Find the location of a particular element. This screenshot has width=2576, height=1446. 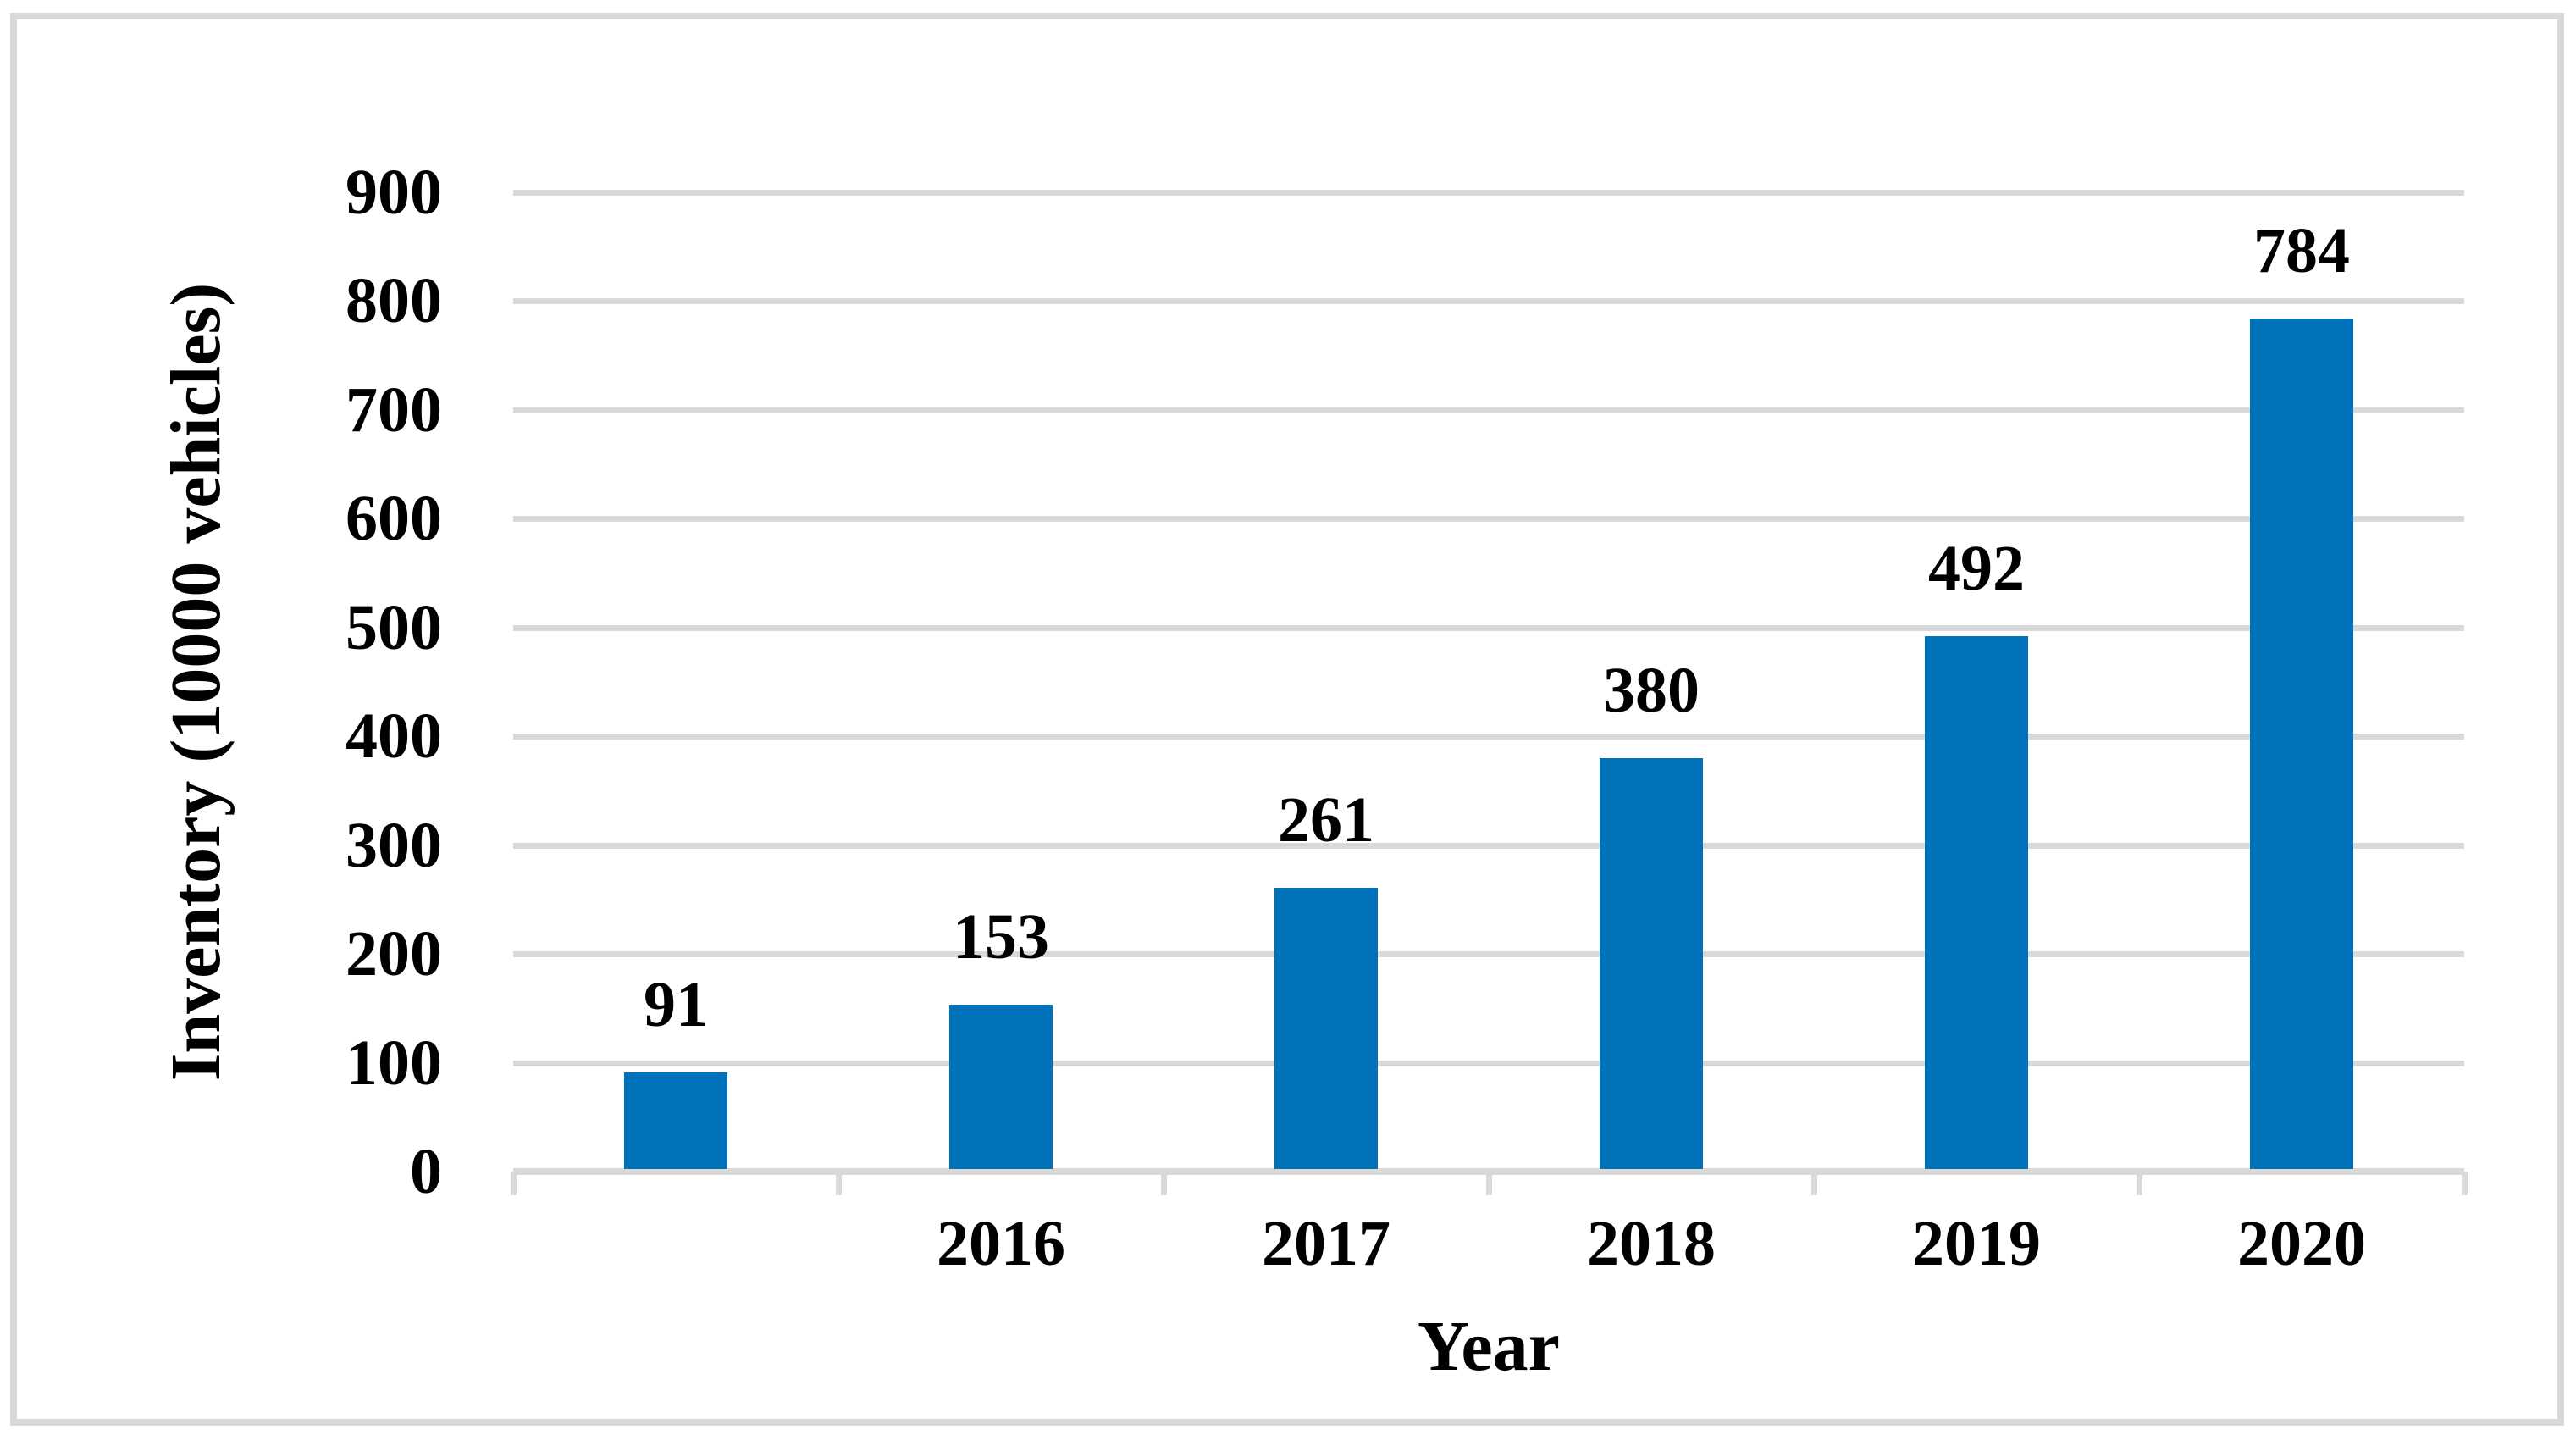

bar-value-label: 784 is located at coordinates (2301, 250).